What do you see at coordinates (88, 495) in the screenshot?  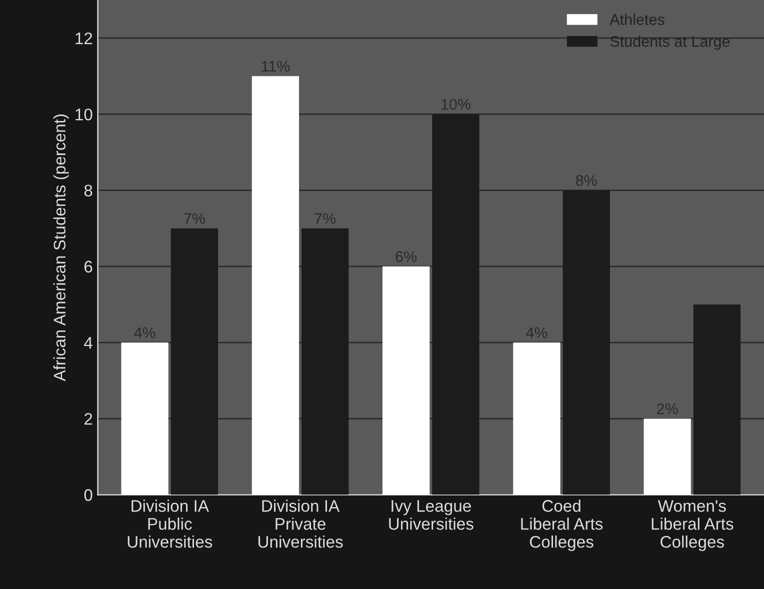 I see `y-tick-label: 0` at bounding box center [88, 495].